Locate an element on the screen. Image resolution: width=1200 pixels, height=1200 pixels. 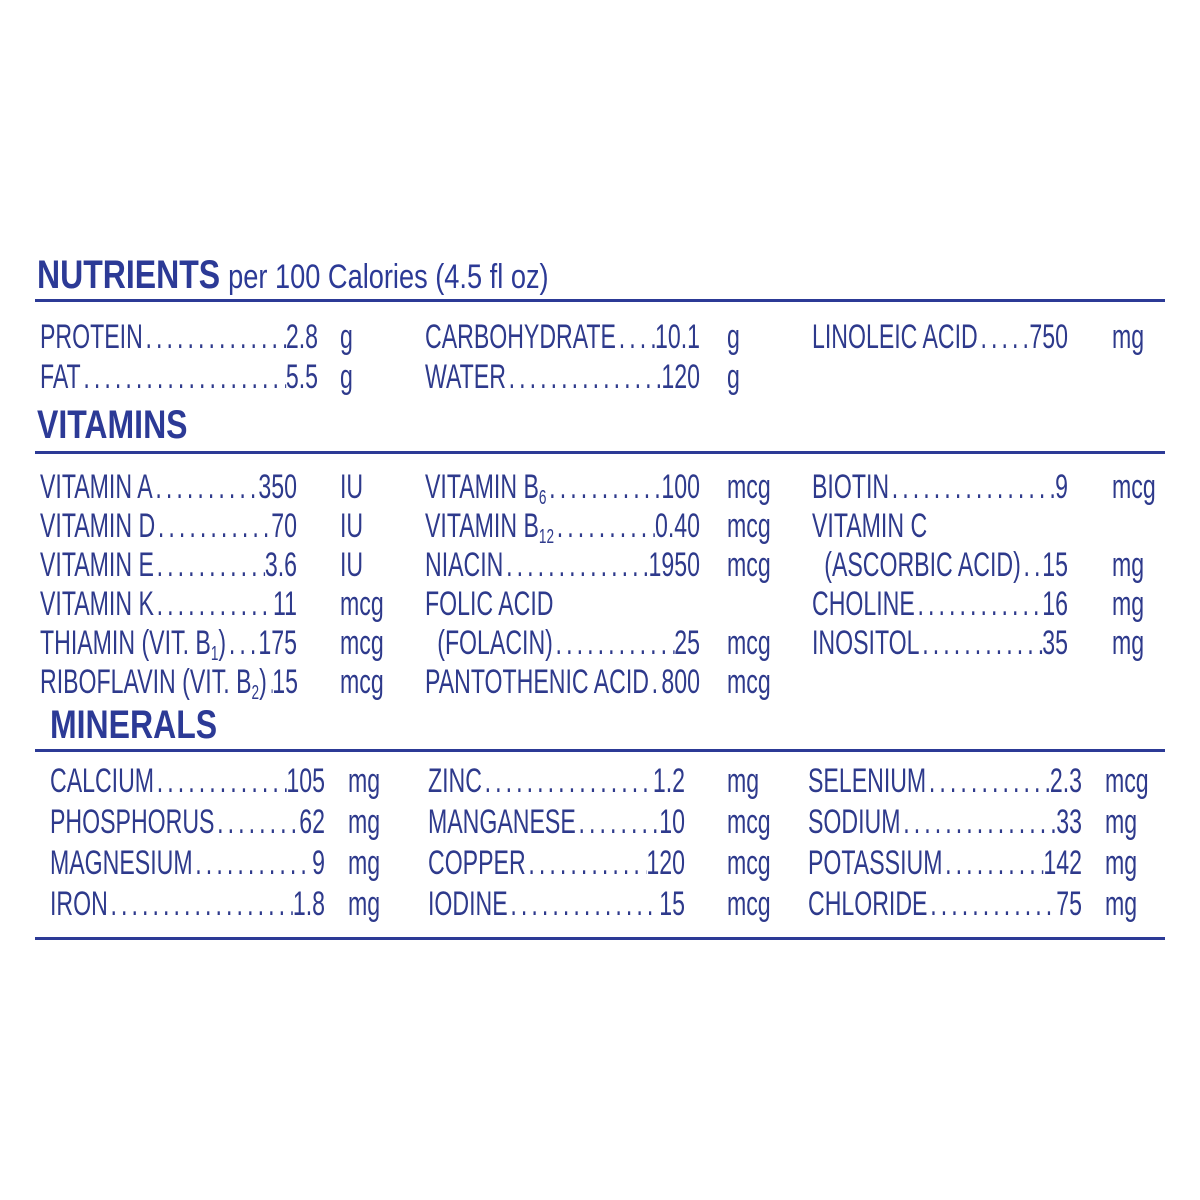
nutrient-value: 25 is located at coordinates (687, 643).